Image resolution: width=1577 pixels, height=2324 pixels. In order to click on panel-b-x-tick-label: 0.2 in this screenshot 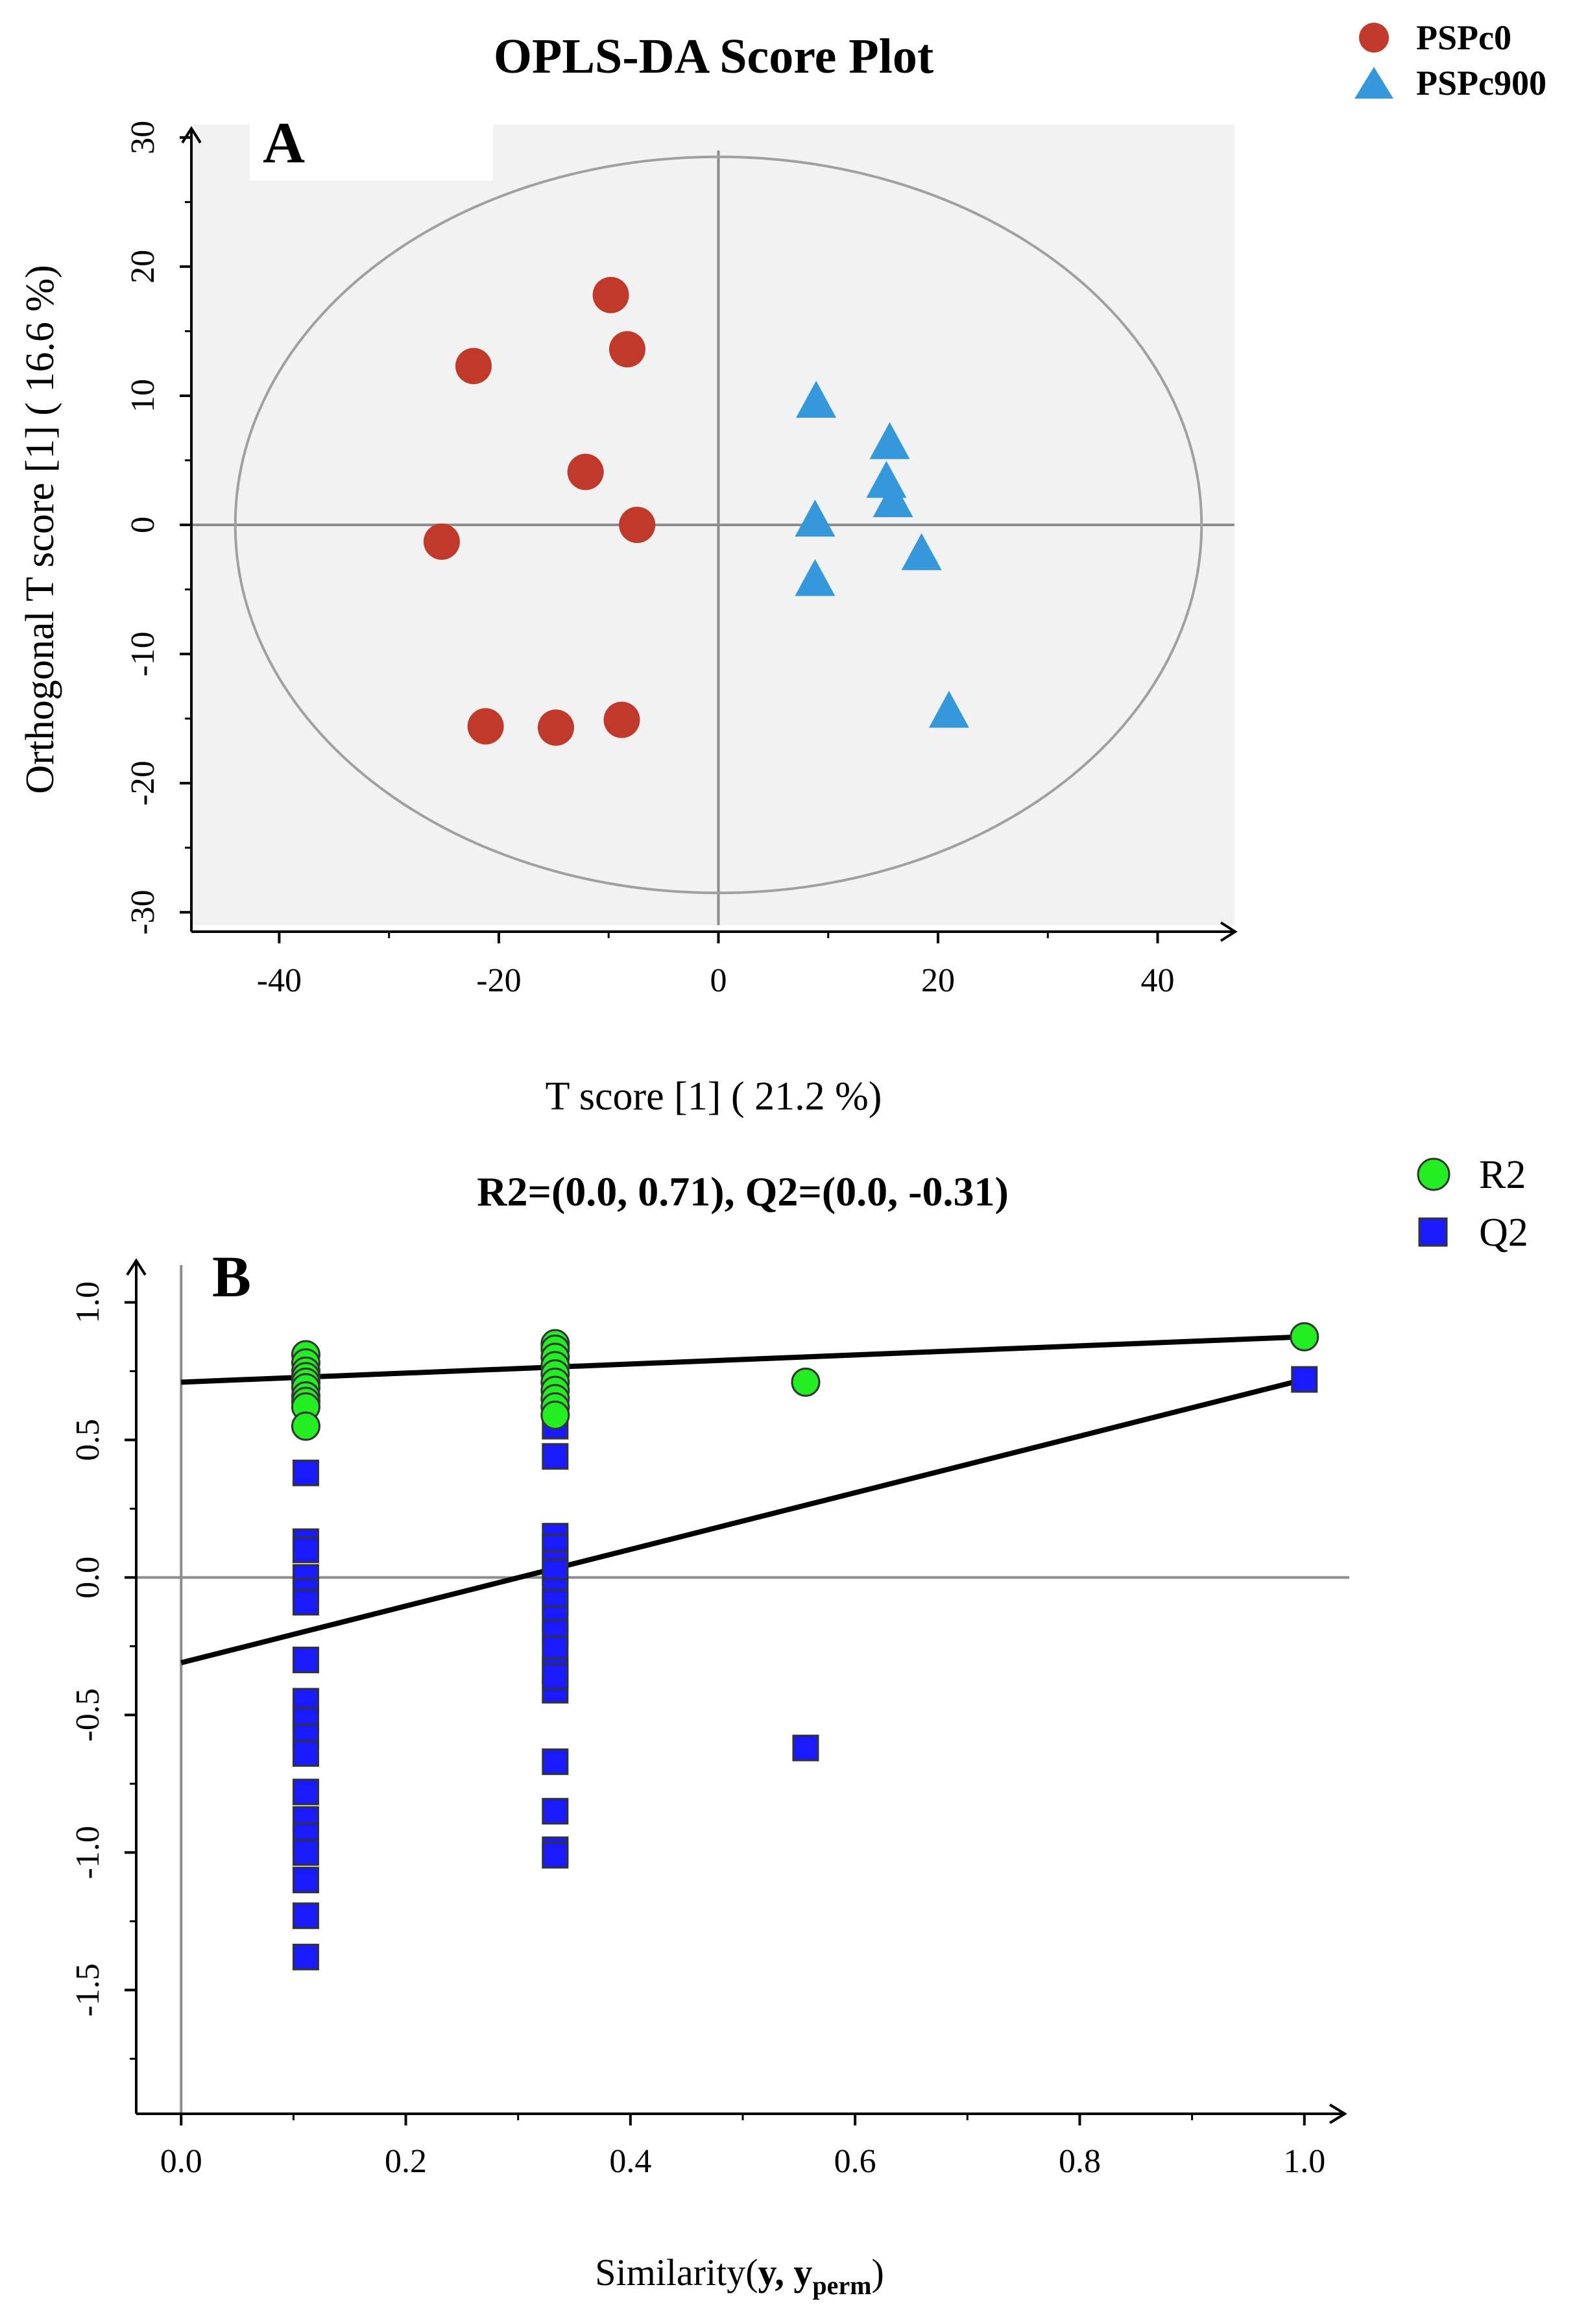, I will do `click(406, 2162)`.